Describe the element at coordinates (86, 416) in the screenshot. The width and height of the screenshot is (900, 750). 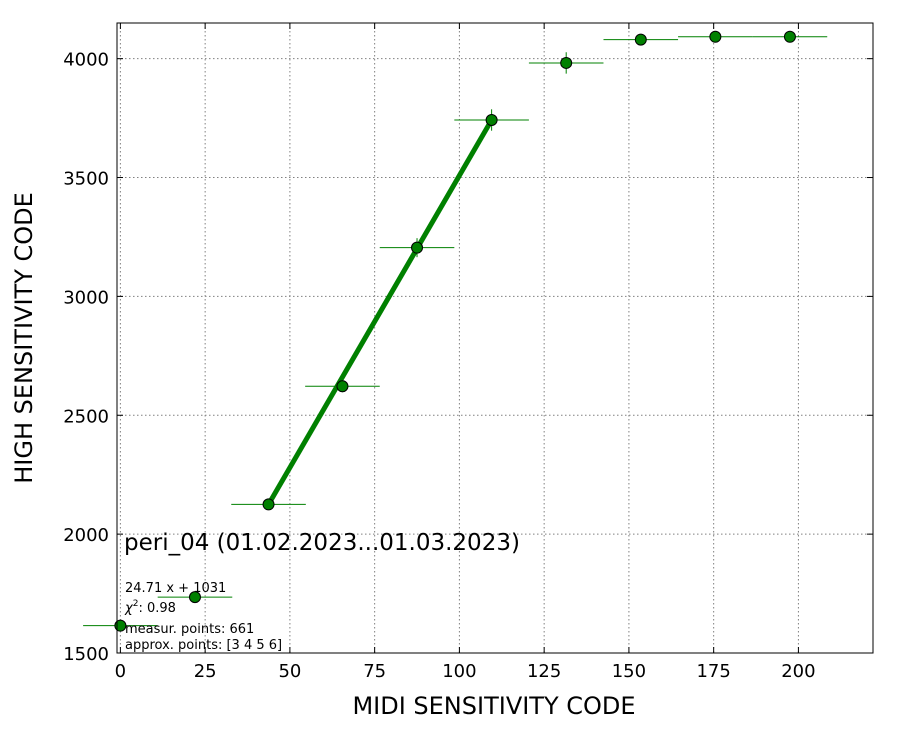
I see `y-tick-label: 2500` at that location.